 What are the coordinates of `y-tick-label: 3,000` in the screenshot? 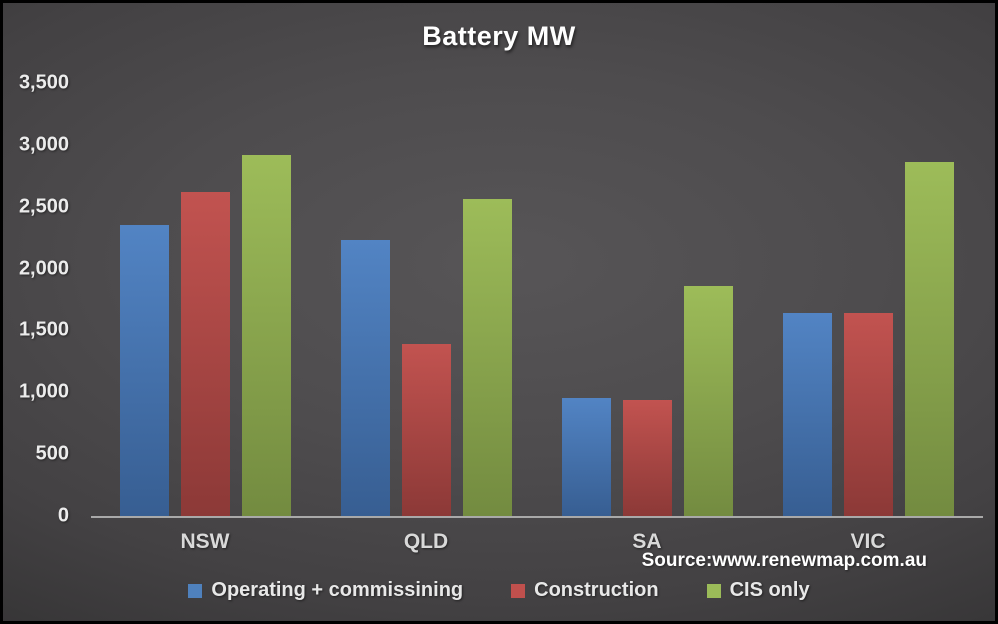 It's located at (43, 144).